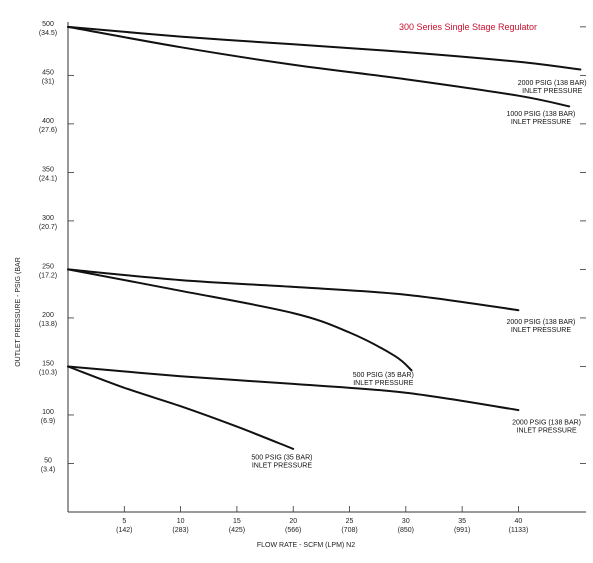 This screenshot has width=593, height=563. What do you see at coordinates (293, 530) in the screenshot?
I see `x-tick-sublabel: (566)` at bounding box center [293, 530].